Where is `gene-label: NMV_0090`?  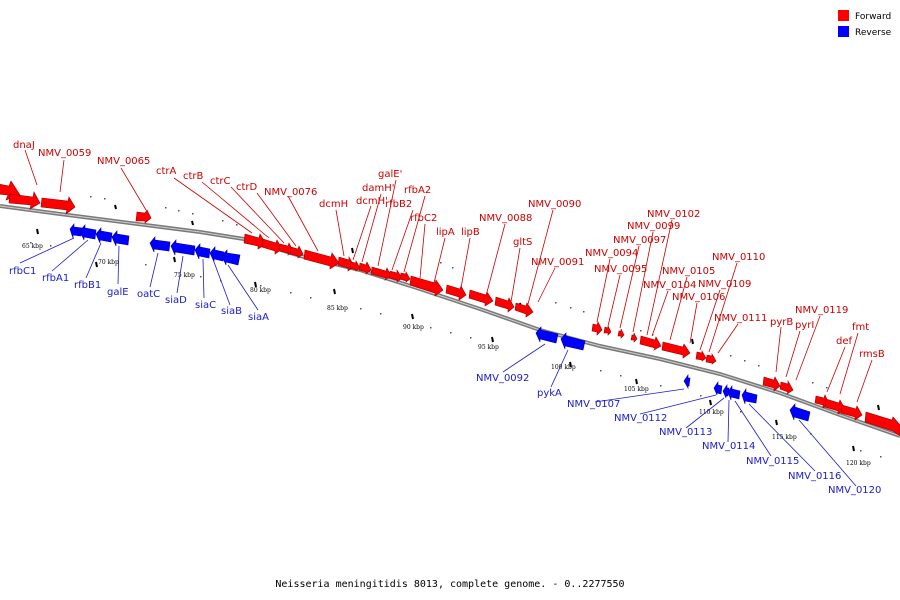
gene-label: NMV_0090 is located at coordinates (554, 204).